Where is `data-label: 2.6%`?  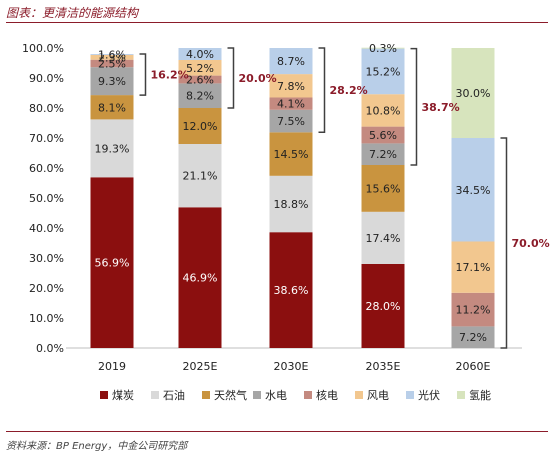 data-label: 2.6% is located at coordinates (200, 80).